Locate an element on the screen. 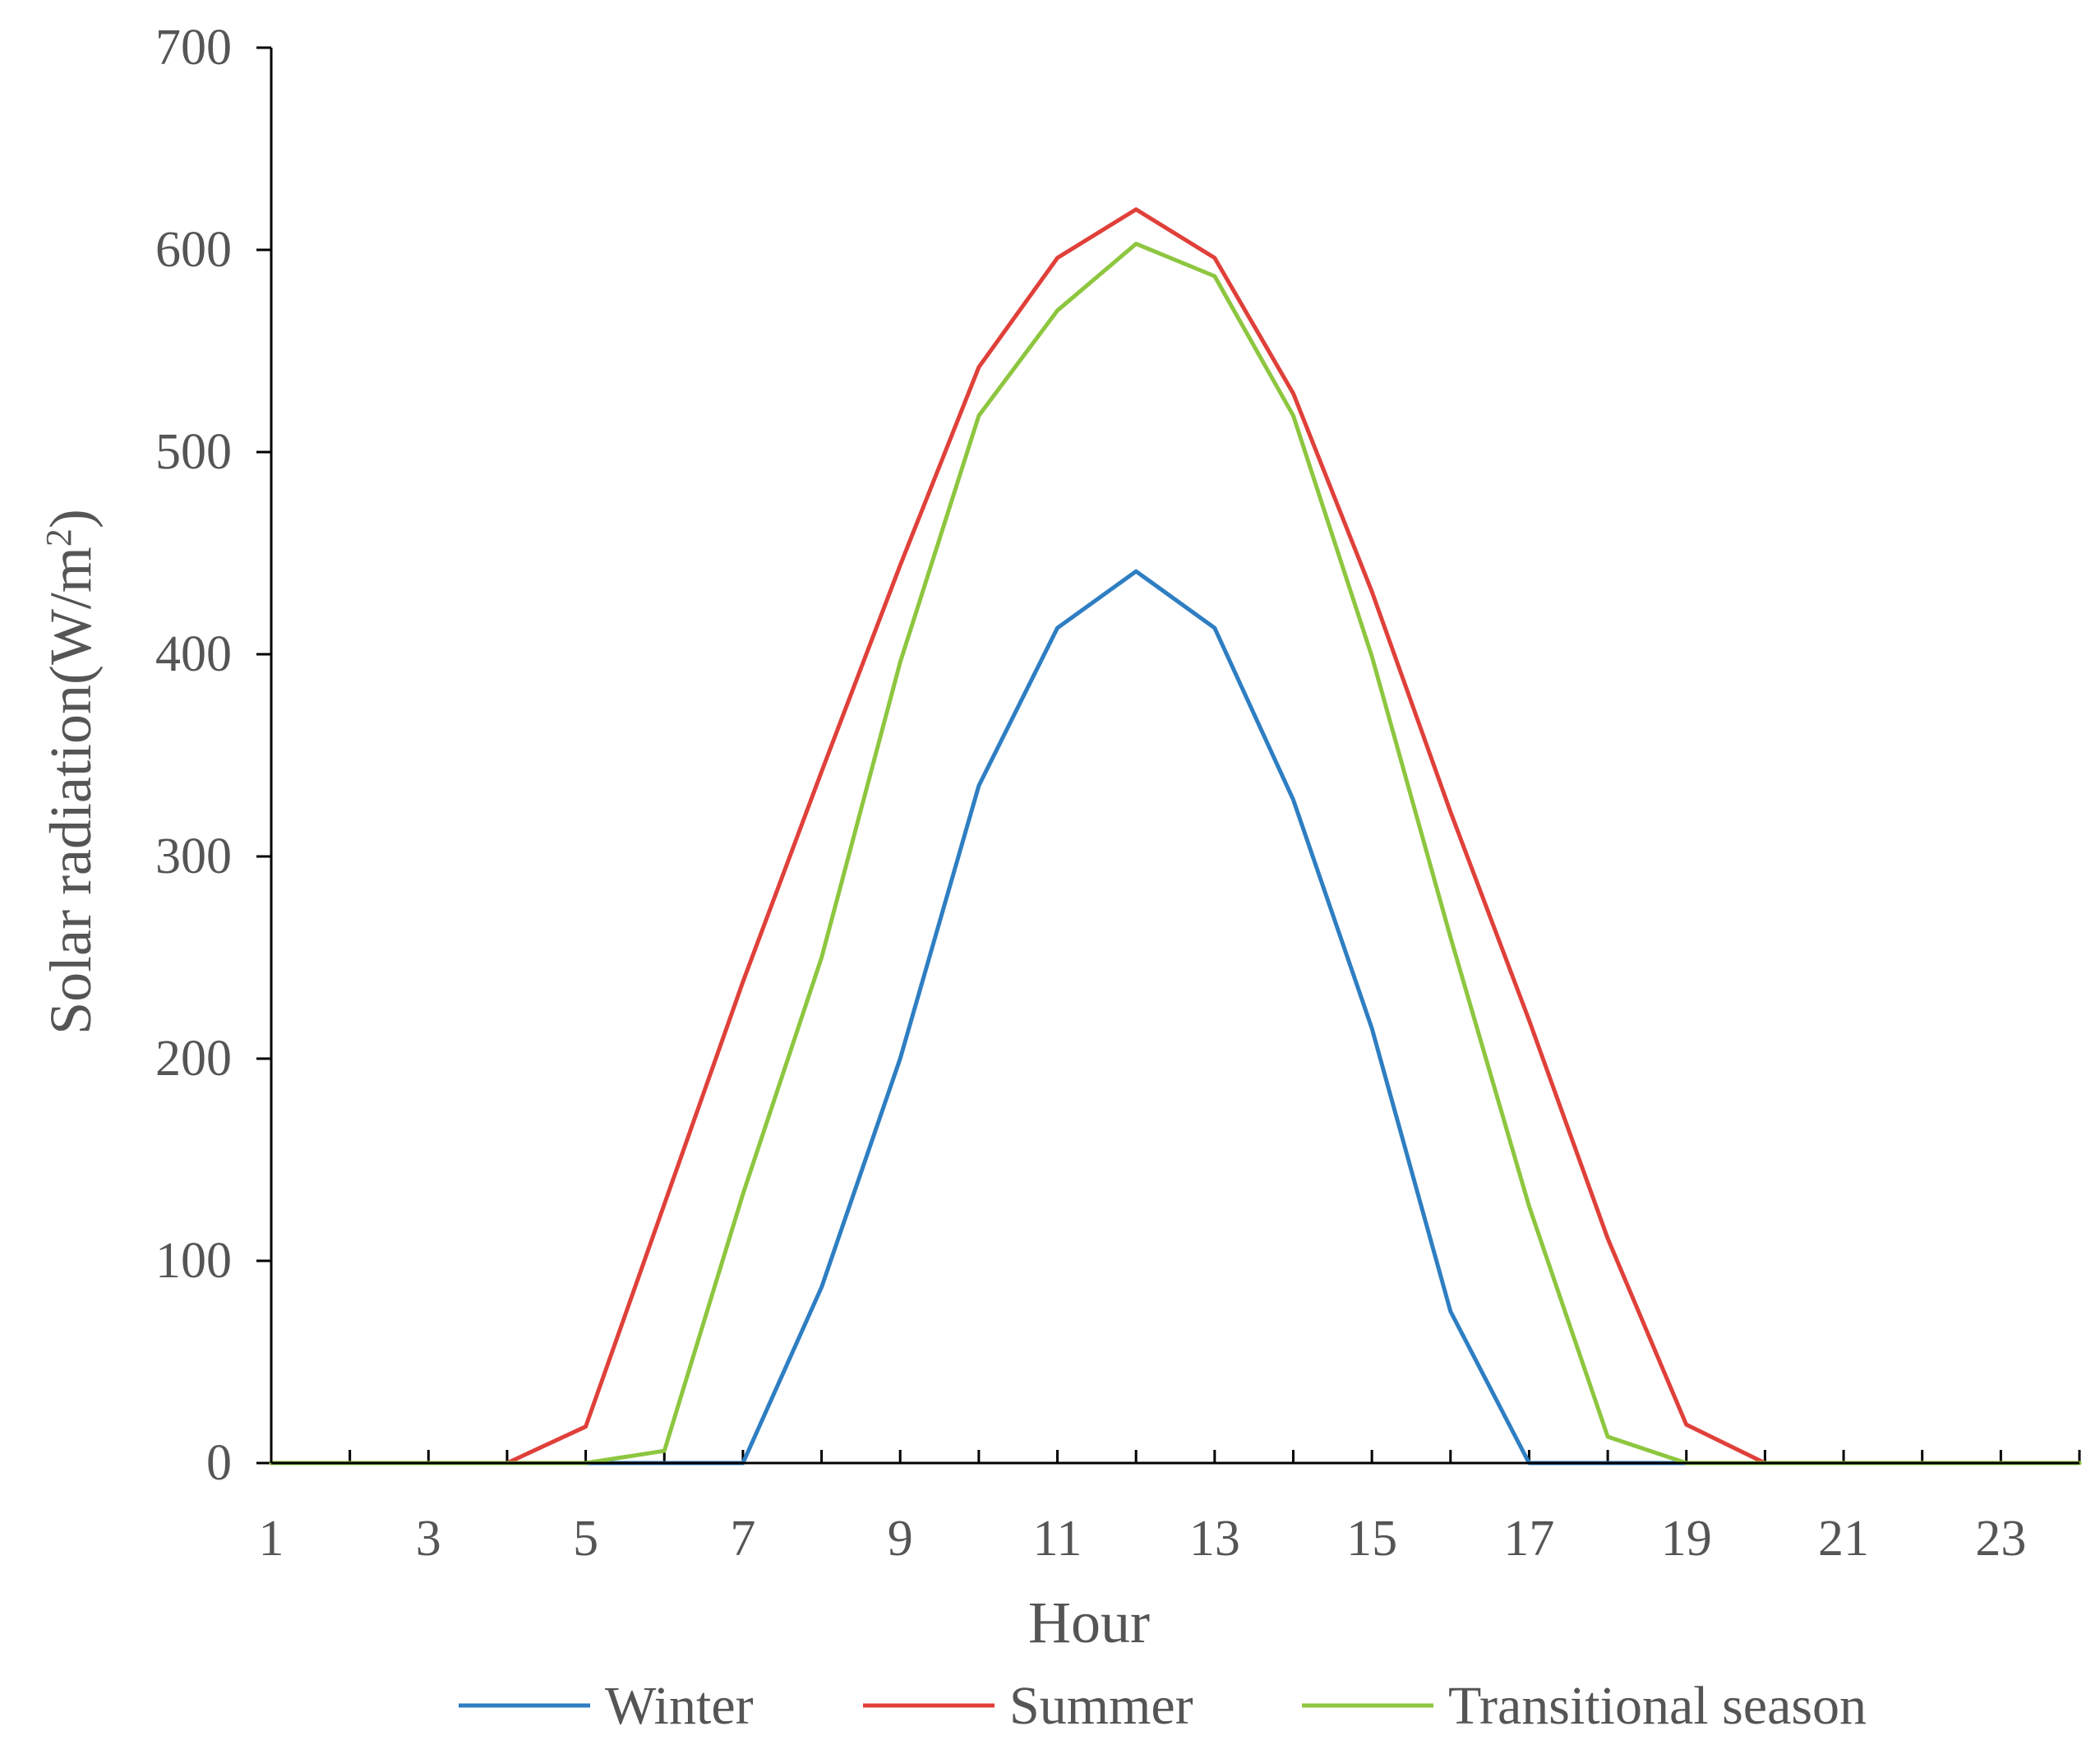  legend-label-summer: Summer is located at coordinates (1101, 1706).